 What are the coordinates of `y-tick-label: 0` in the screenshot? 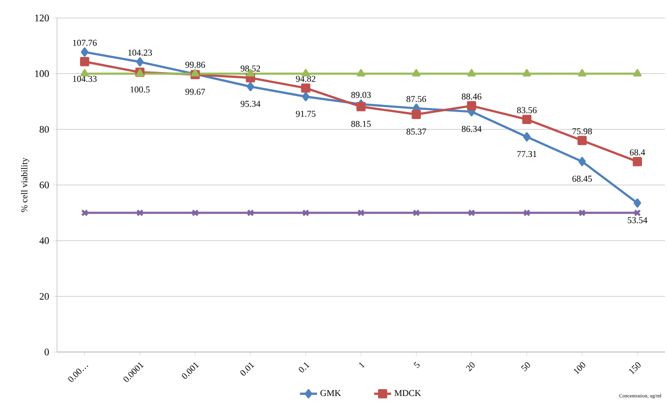 It's located at (46, 352).